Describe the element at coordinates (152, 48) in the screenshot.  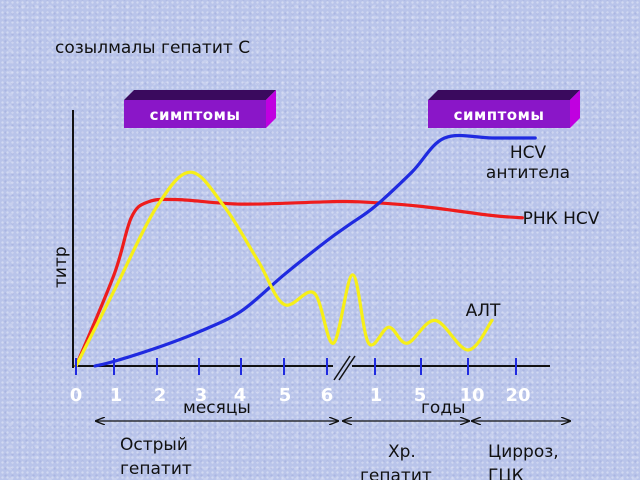
I see `chart-title: созылмалы гепатит С` at that location.